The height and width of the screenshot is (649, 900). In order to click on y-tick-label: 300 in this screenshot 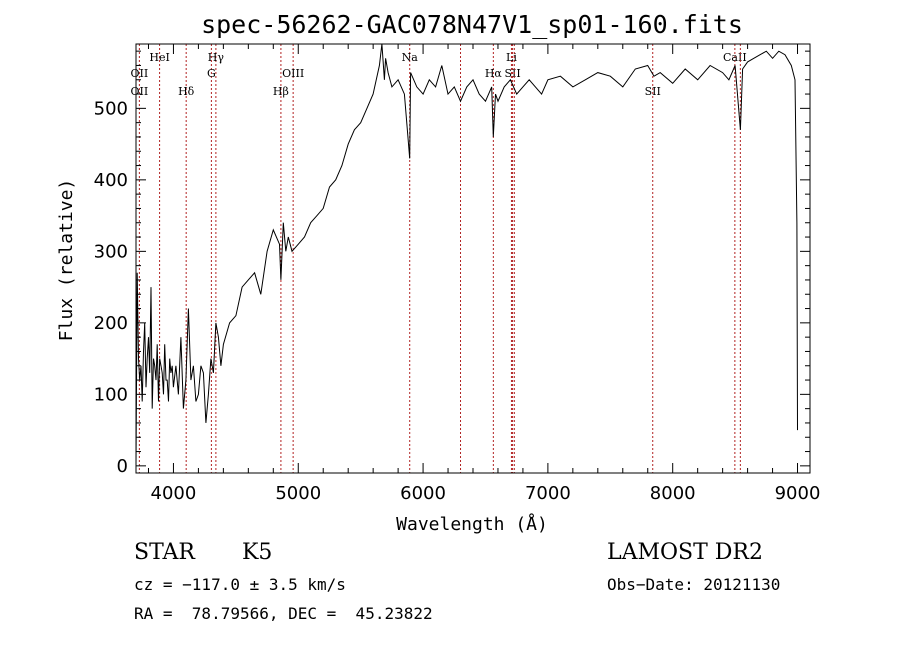, I will do `click(111, 251)`.